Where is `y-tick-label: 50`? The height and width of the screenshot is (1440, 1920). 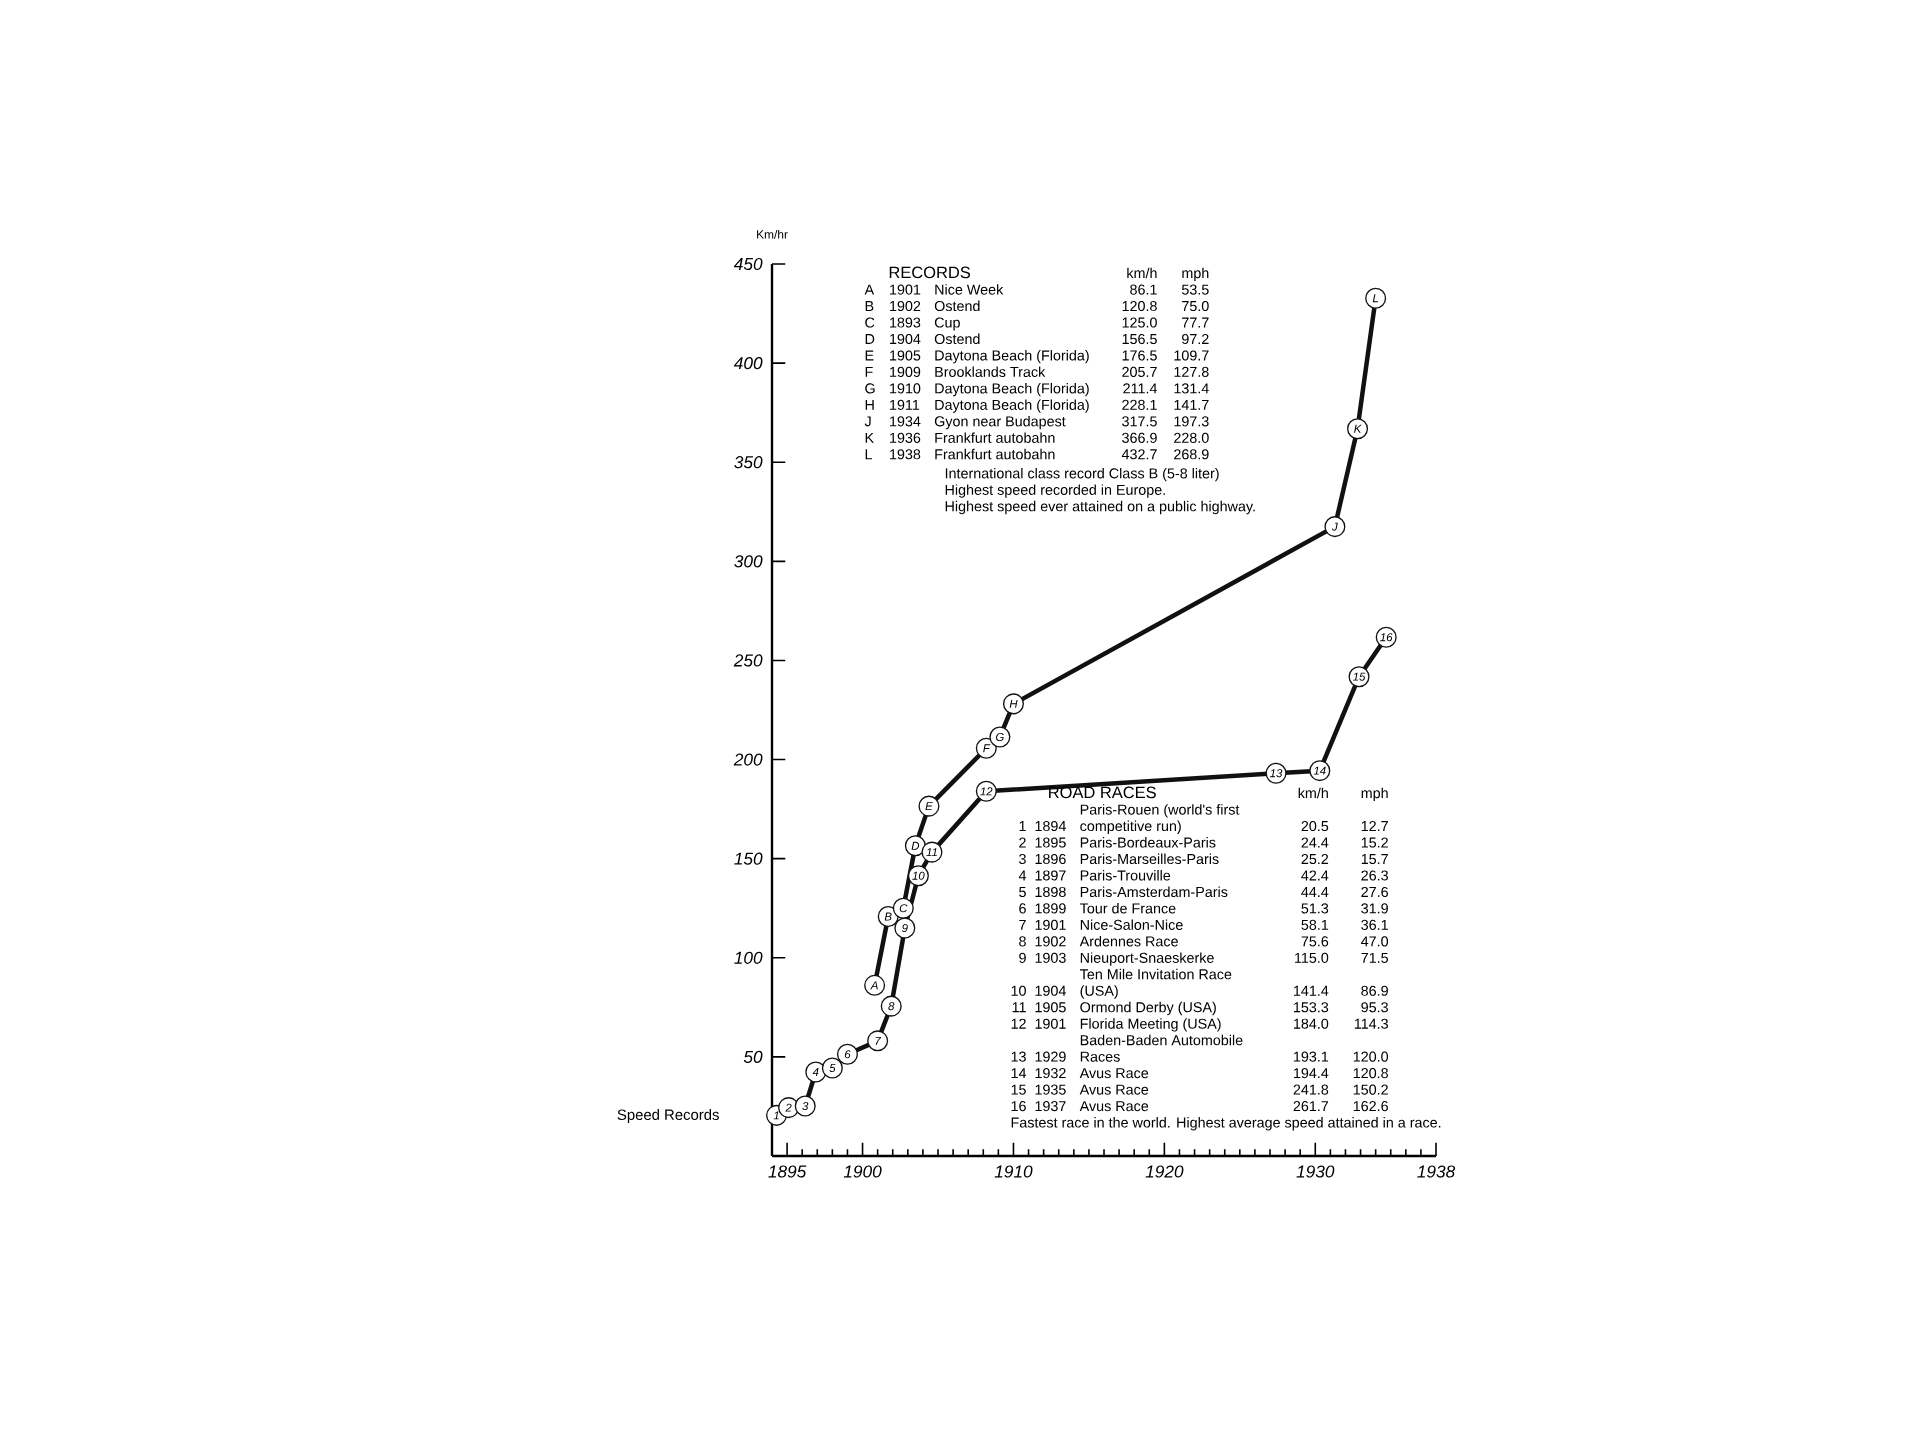
y-tick-label: 50 is located at coordinates (753, 1056).